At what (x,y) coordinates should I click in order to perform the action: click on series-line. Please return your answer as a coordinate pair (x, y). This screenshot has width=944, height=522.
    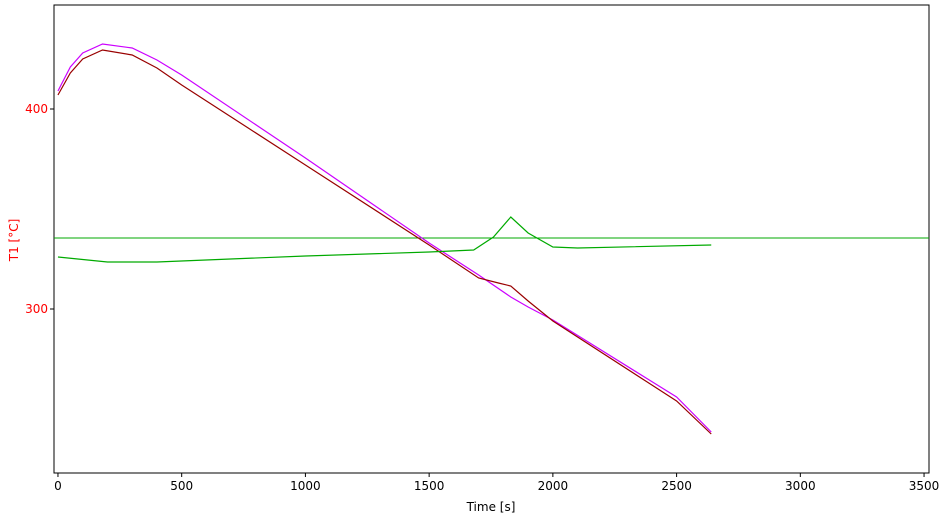
    Looking at the image, I should click on (384, 239).